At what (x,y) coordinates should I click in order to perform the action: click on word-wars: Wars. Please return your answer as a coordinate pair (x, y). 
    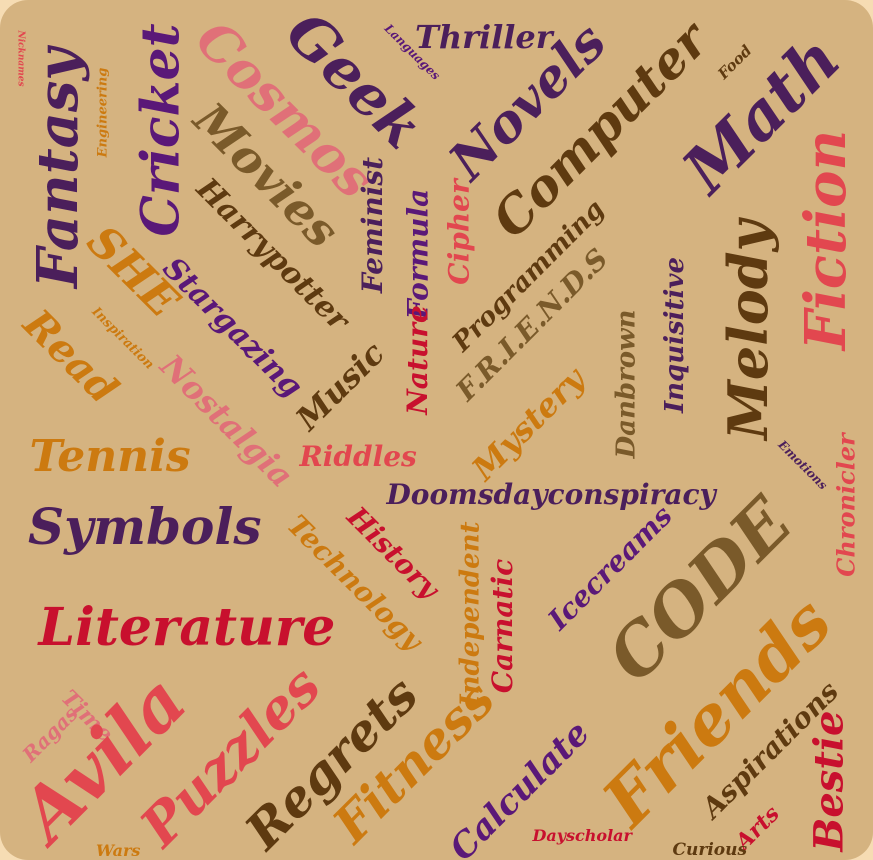
    Looking at the image, I should click on (118, 850).